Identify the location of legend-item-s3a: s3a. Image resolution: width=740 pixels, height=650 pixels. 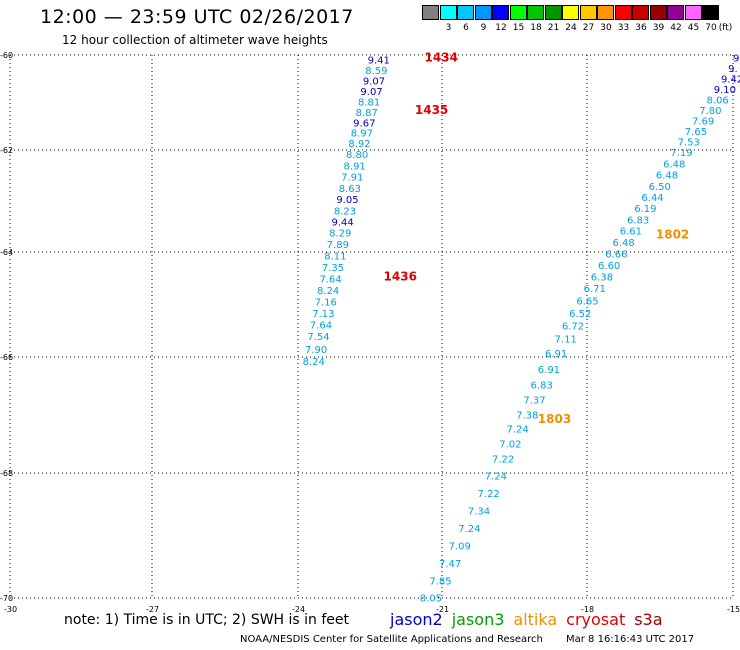
(648, 619).